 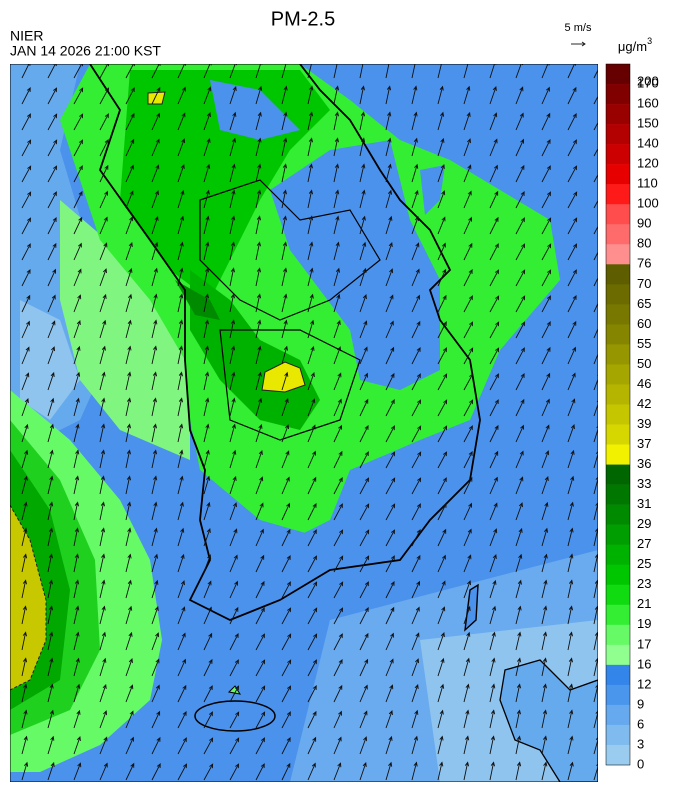 I want to click on unit-label: μg/m3, so click(x=635, y=45).